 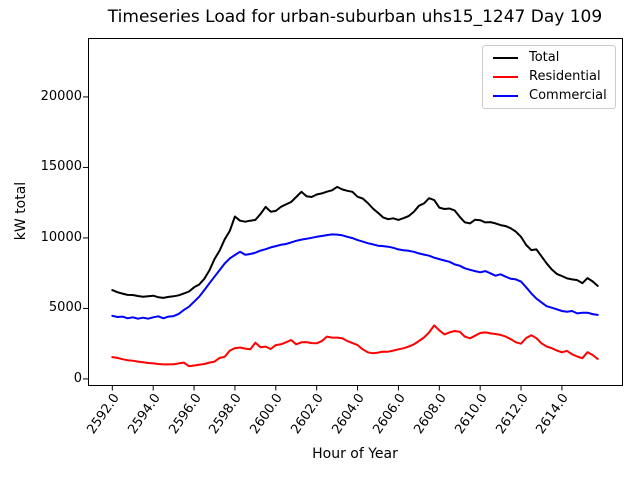 I want to click on residential-line-swatch, so click(x=505, y=76).